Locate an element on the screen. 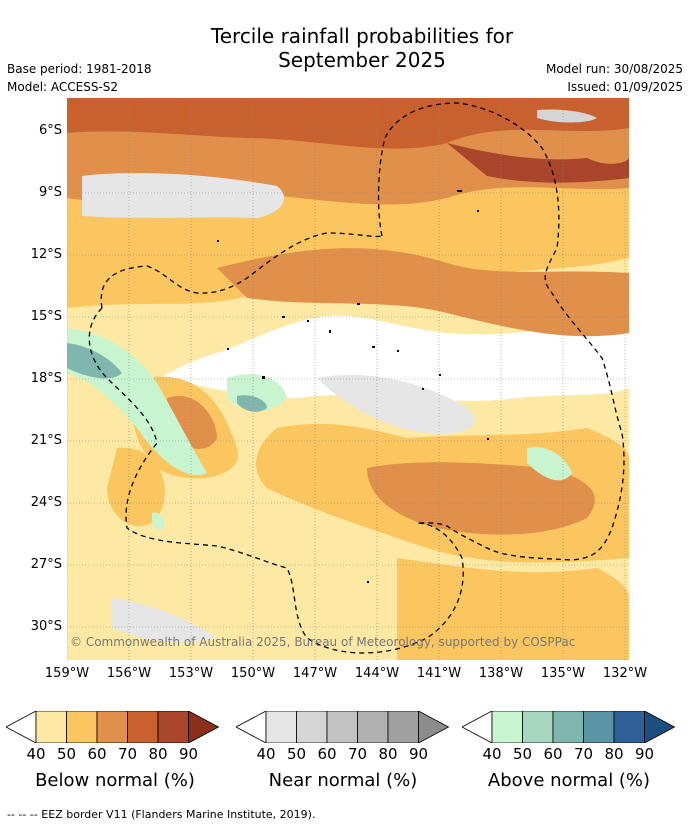  y-label-21s: 21°S is located at coordinates (46, 440).